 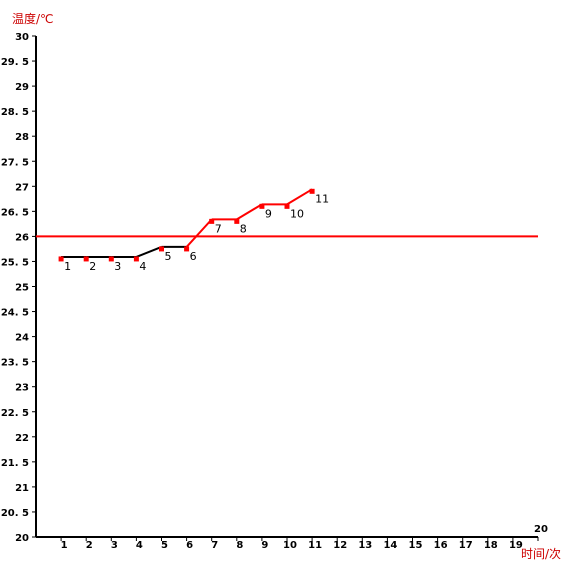 What do you see at coordinates (15, 363) in the screenshot?
I see `y-tick-label: 23. 5` at bounding box center [15, 363].